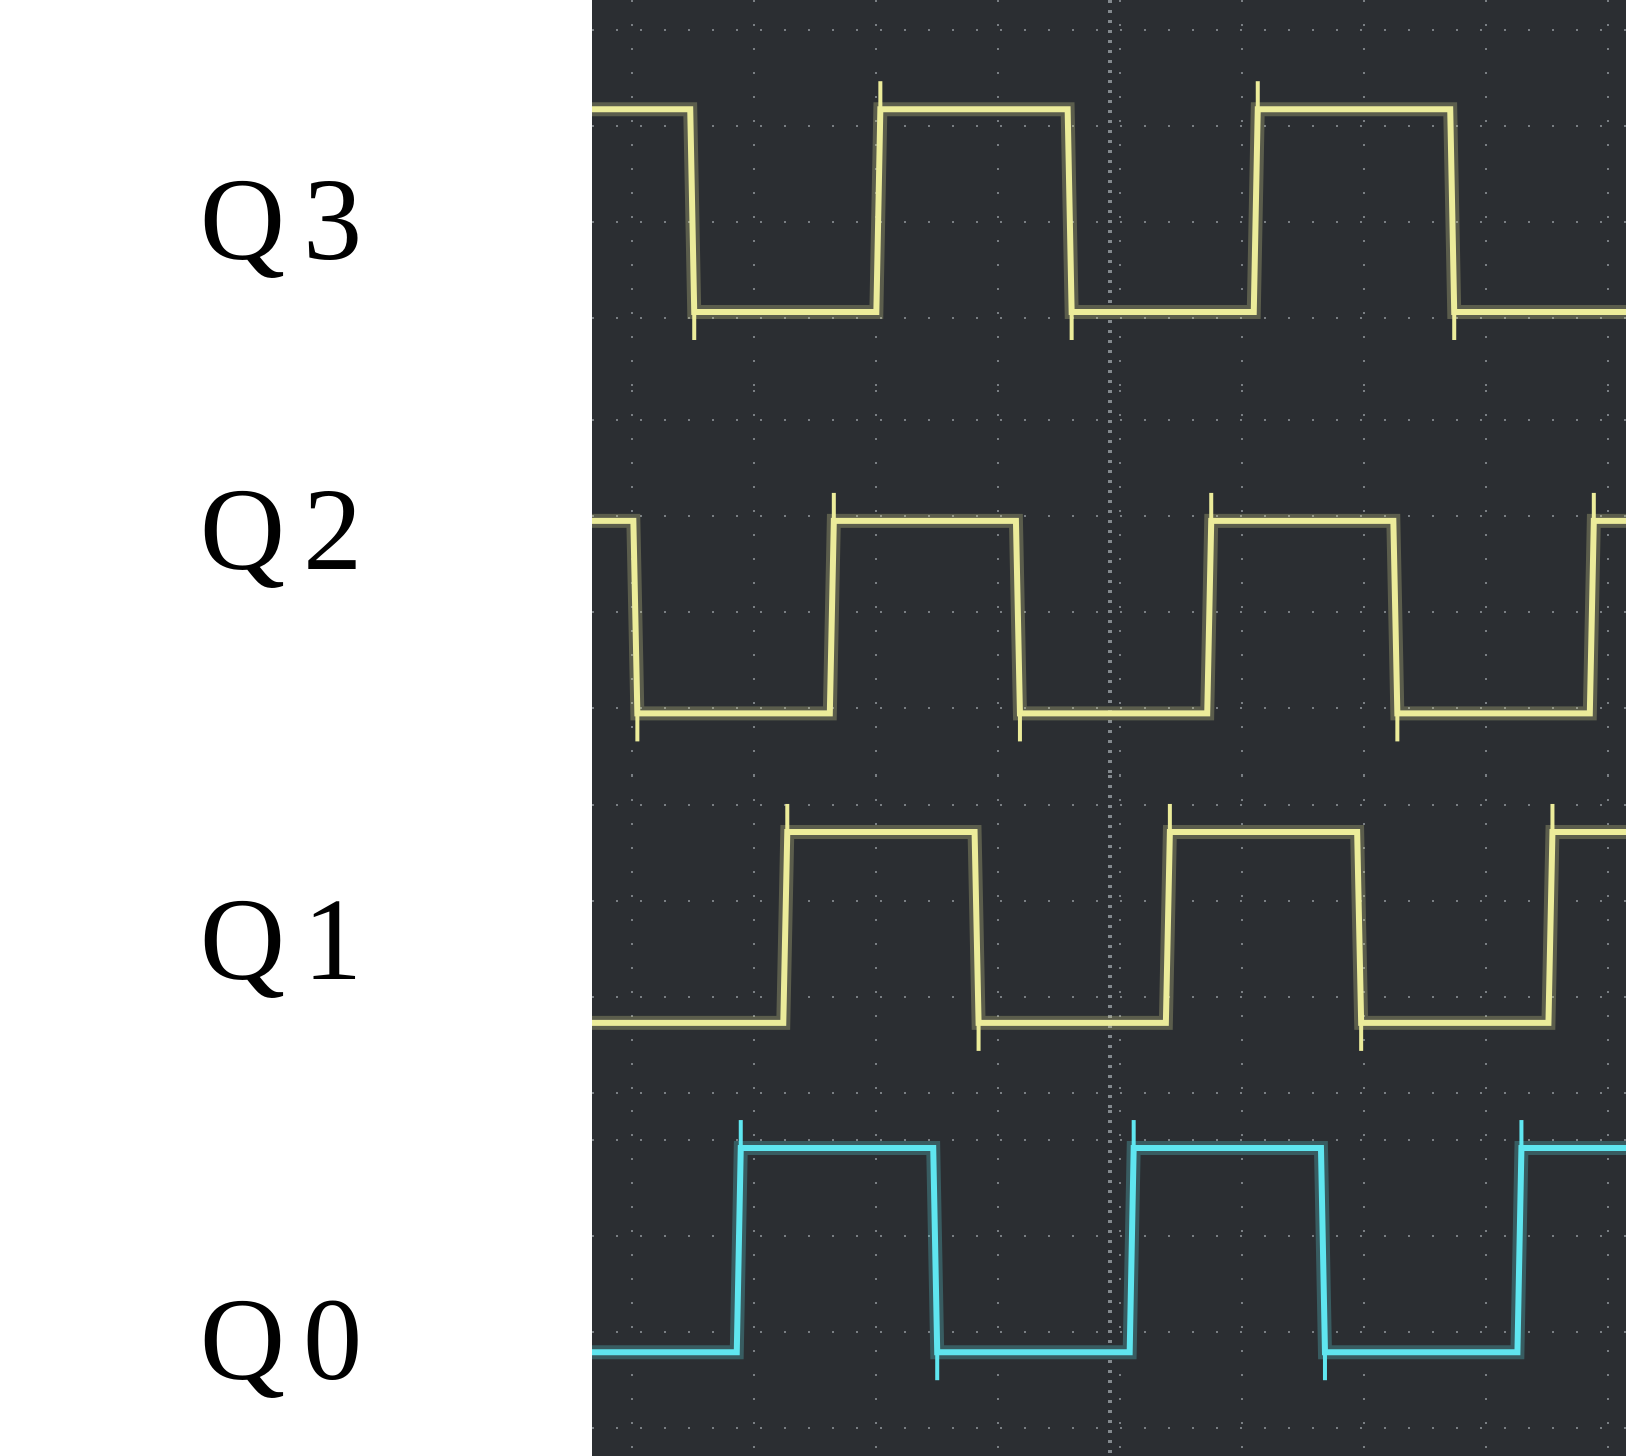 Image resolution: width=1626 pixels, height=1456 pixels. I want to click on scope-background, so click(1109, 942).